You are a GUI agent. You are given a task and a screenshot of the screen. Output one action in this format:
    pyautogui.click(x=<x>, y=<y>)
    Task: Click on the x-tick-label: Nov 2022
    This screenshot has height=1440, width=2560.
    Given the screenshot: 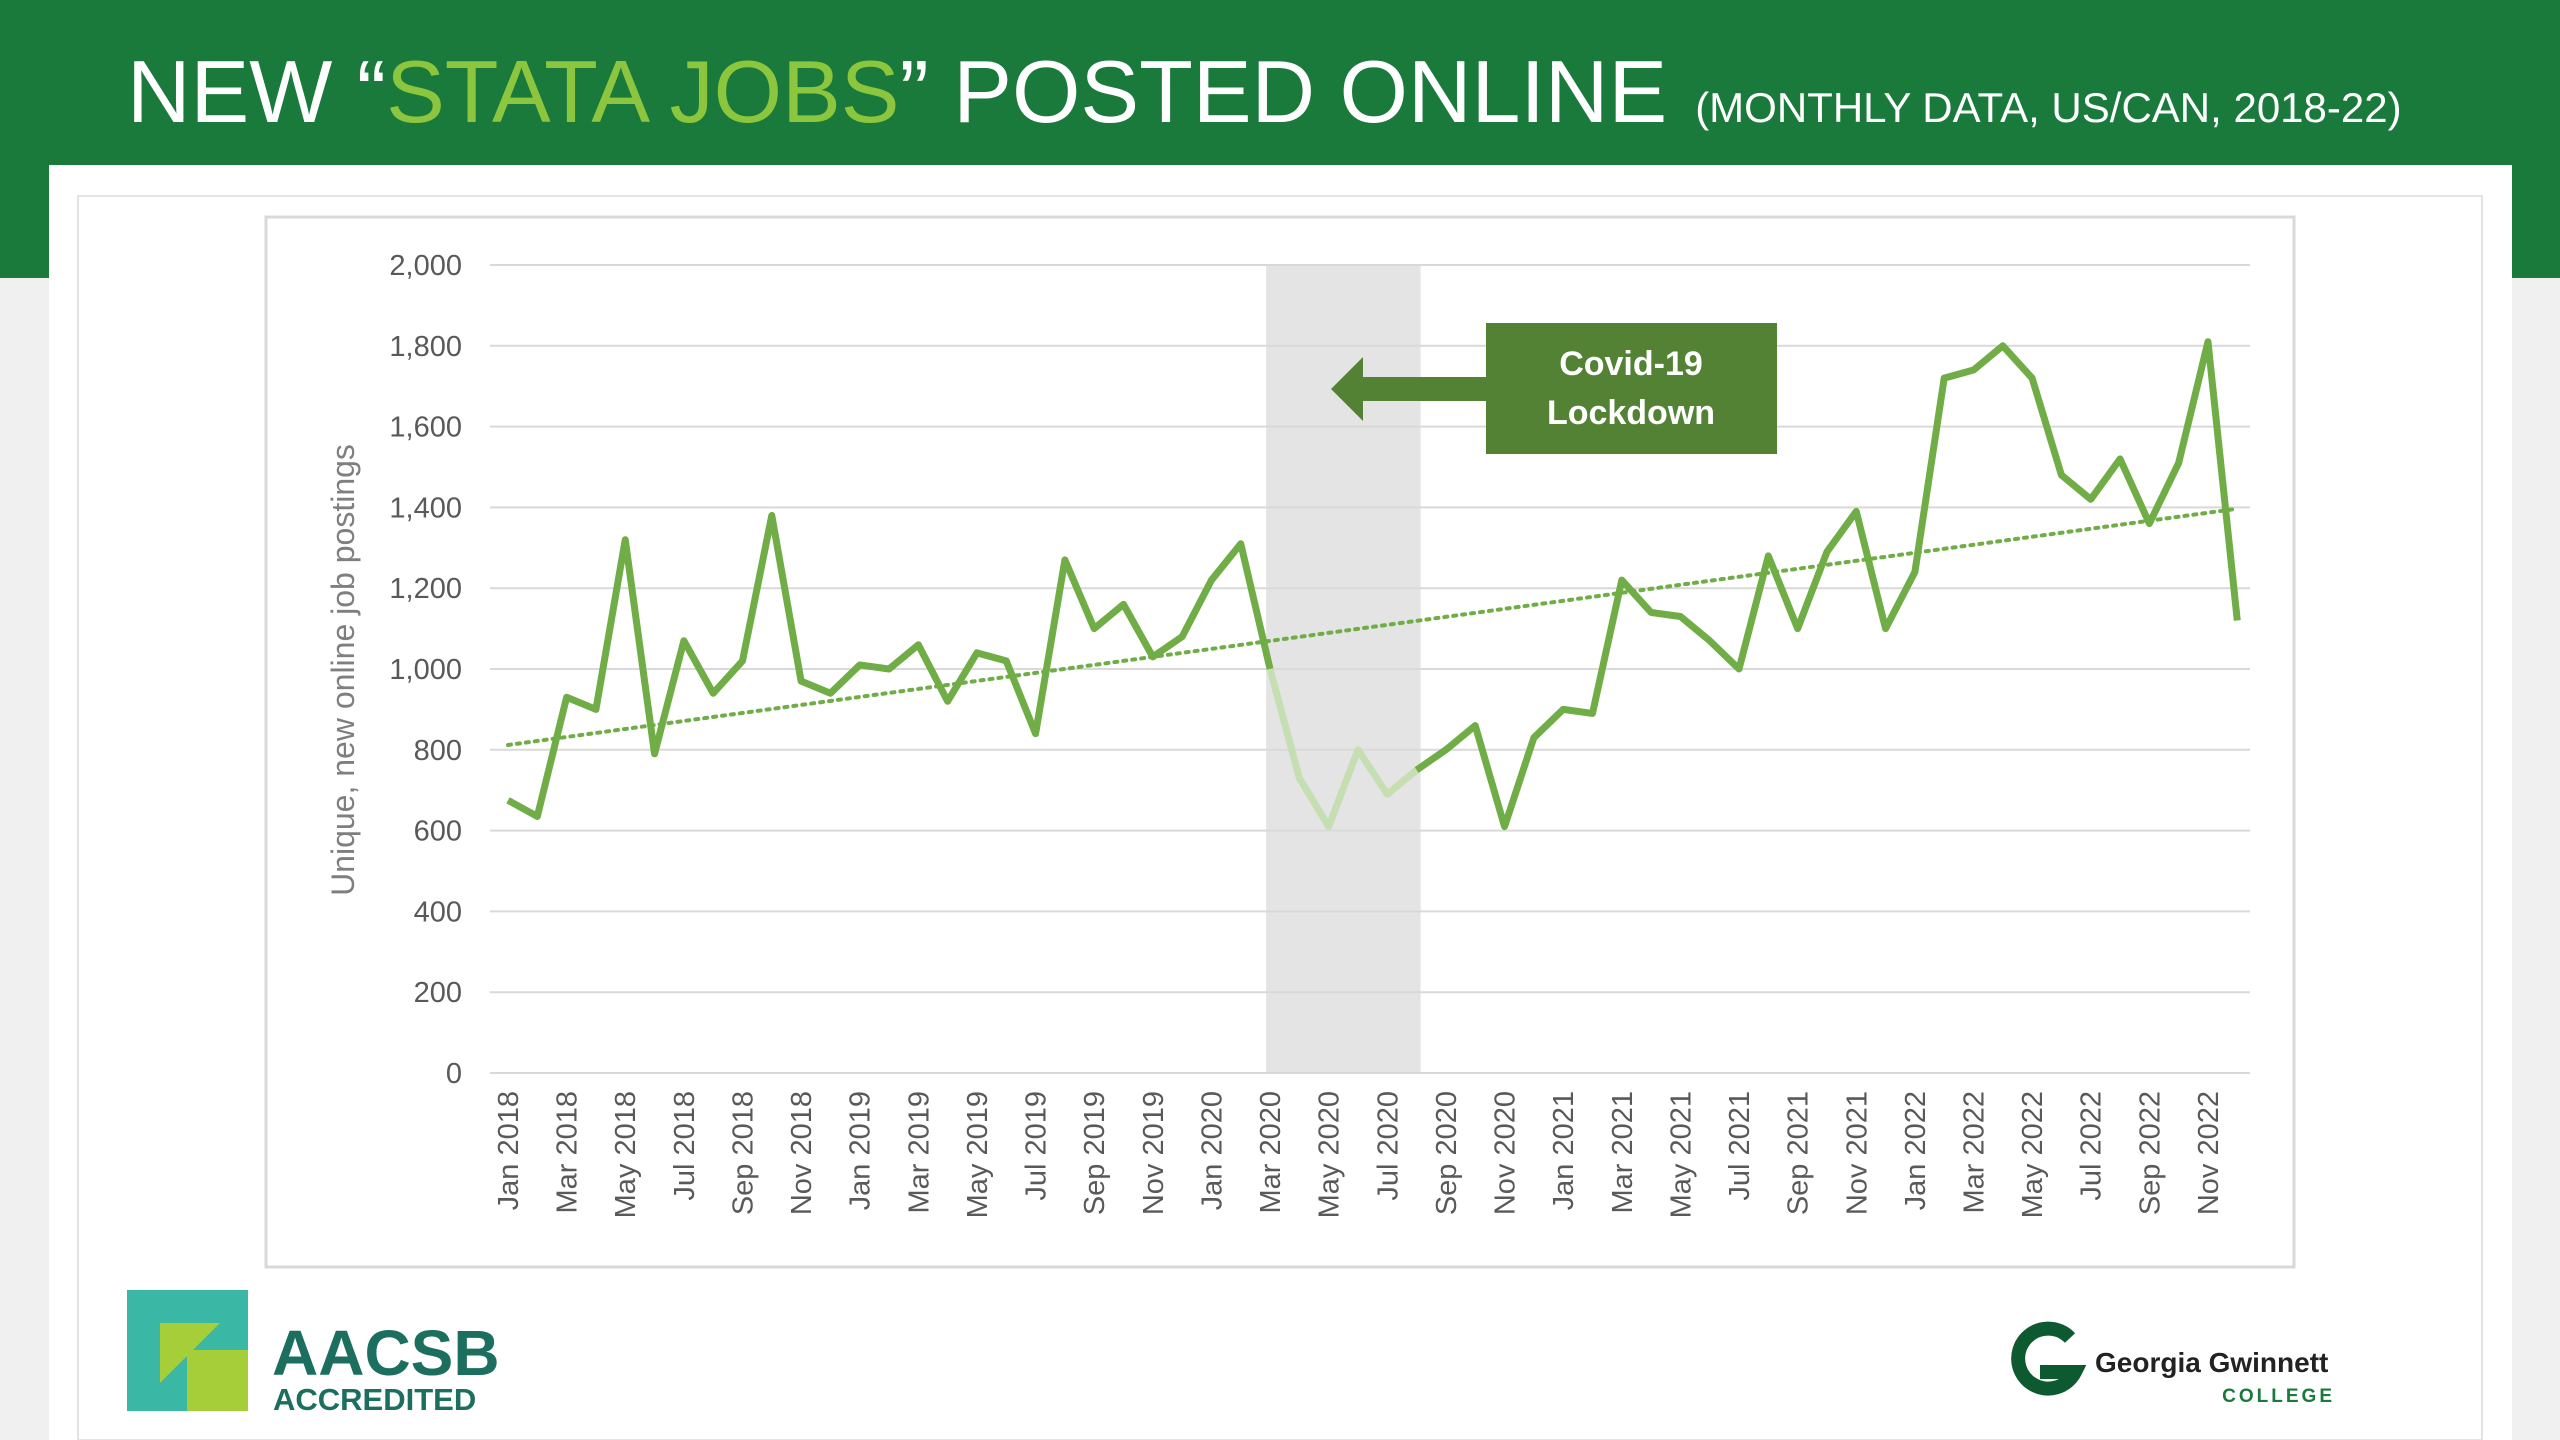 What is the action you would take?
    pyautogui.click(x=2209, y=1153)
    